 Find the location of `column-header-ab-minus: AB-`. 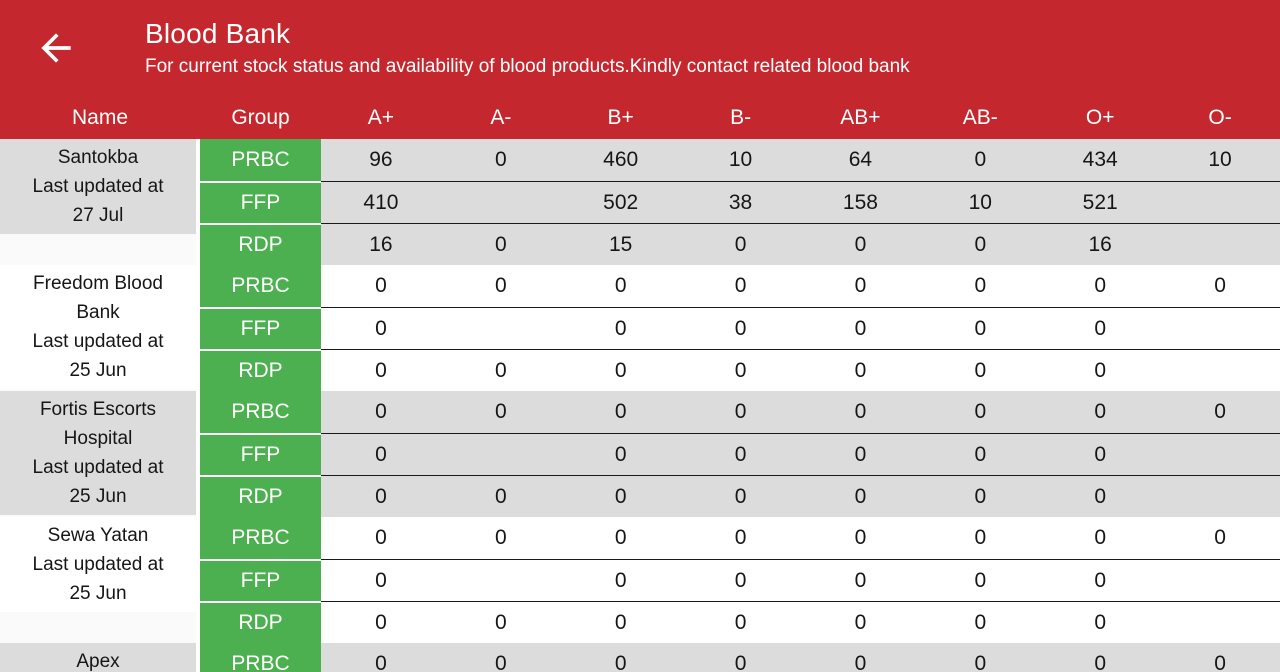

column-header-ab-minus: AB- is located at coordinates (980, 117).